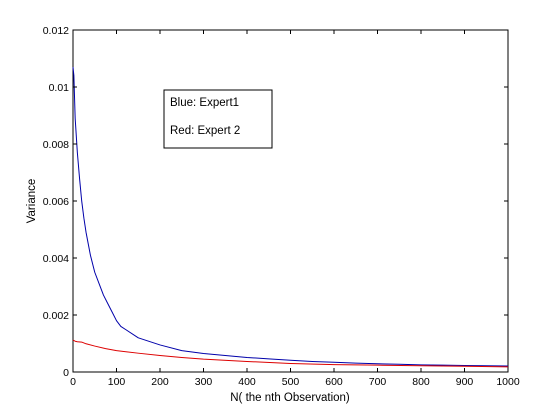 This screenshot has width=560, height=419. Describe the element at coordinates (56, 145) in the screenshot. I see `y-tick-label: 0.008` at that location.